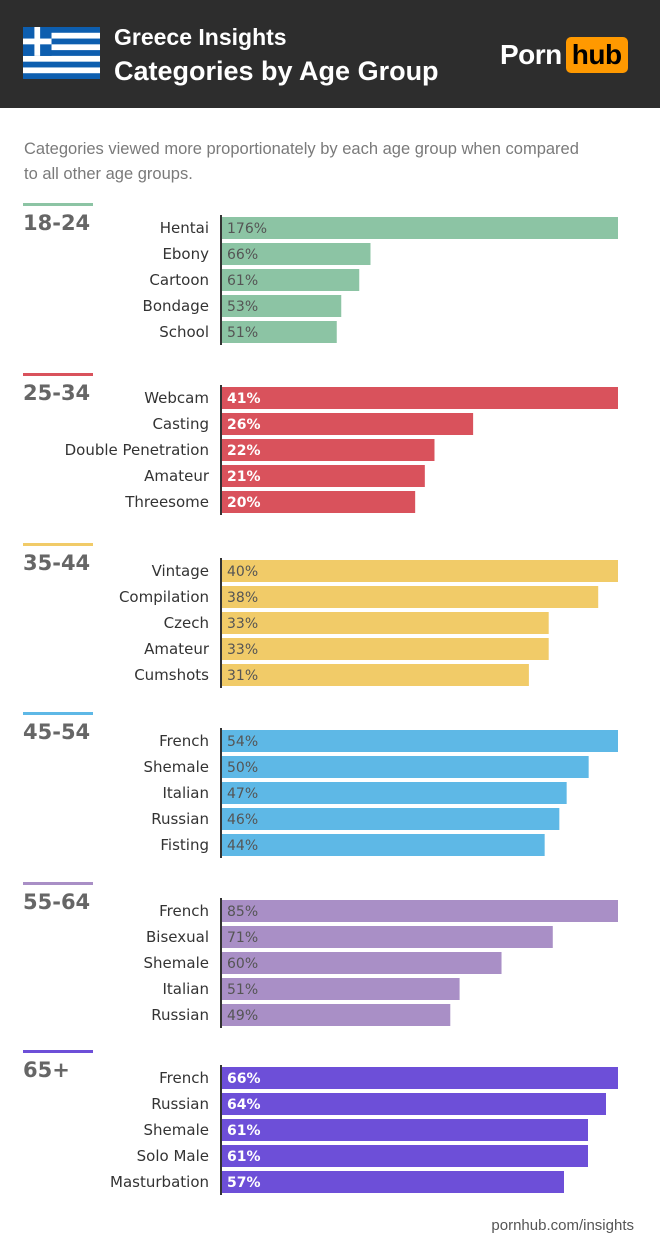 The image size is (660, 1260). I want to click on group-label: 65+, so click(46, 1070).